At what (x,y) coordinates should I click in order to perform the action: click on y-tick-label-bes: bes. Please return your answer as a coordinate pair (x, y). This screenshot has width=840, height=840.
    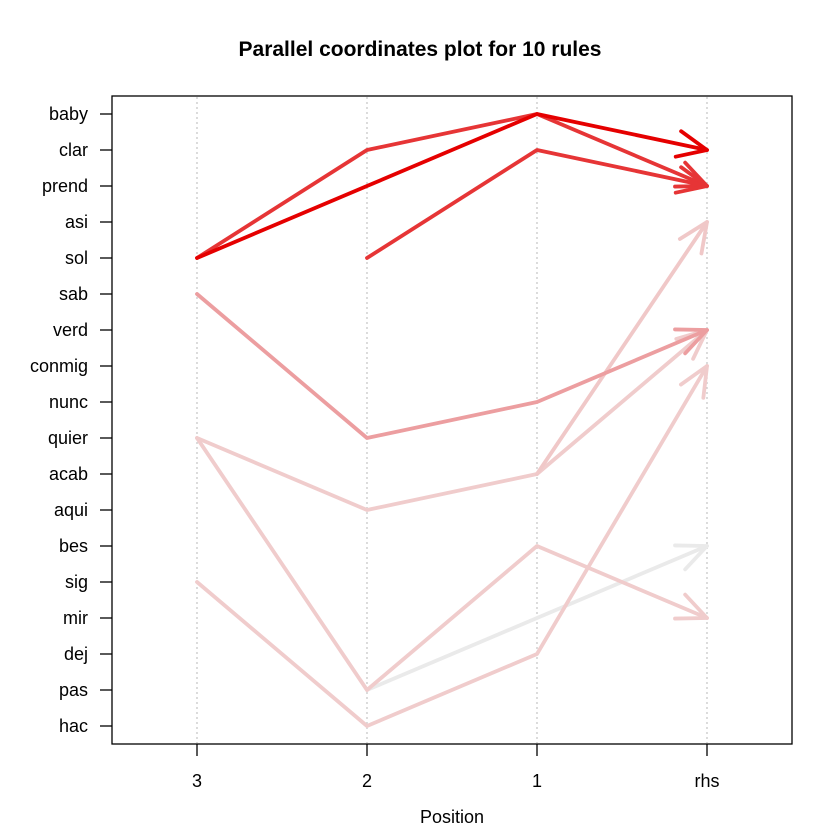
    Looking at the image, I should click on (73, 546).